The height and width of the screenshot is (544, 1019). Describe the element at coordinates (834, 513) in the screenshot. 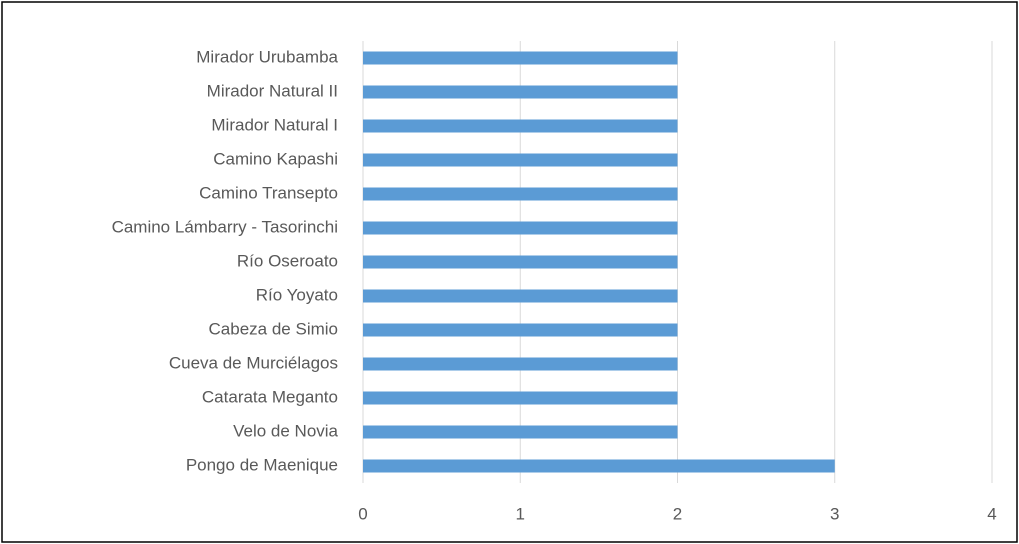

I see `x-tick-label: 3` at that location.